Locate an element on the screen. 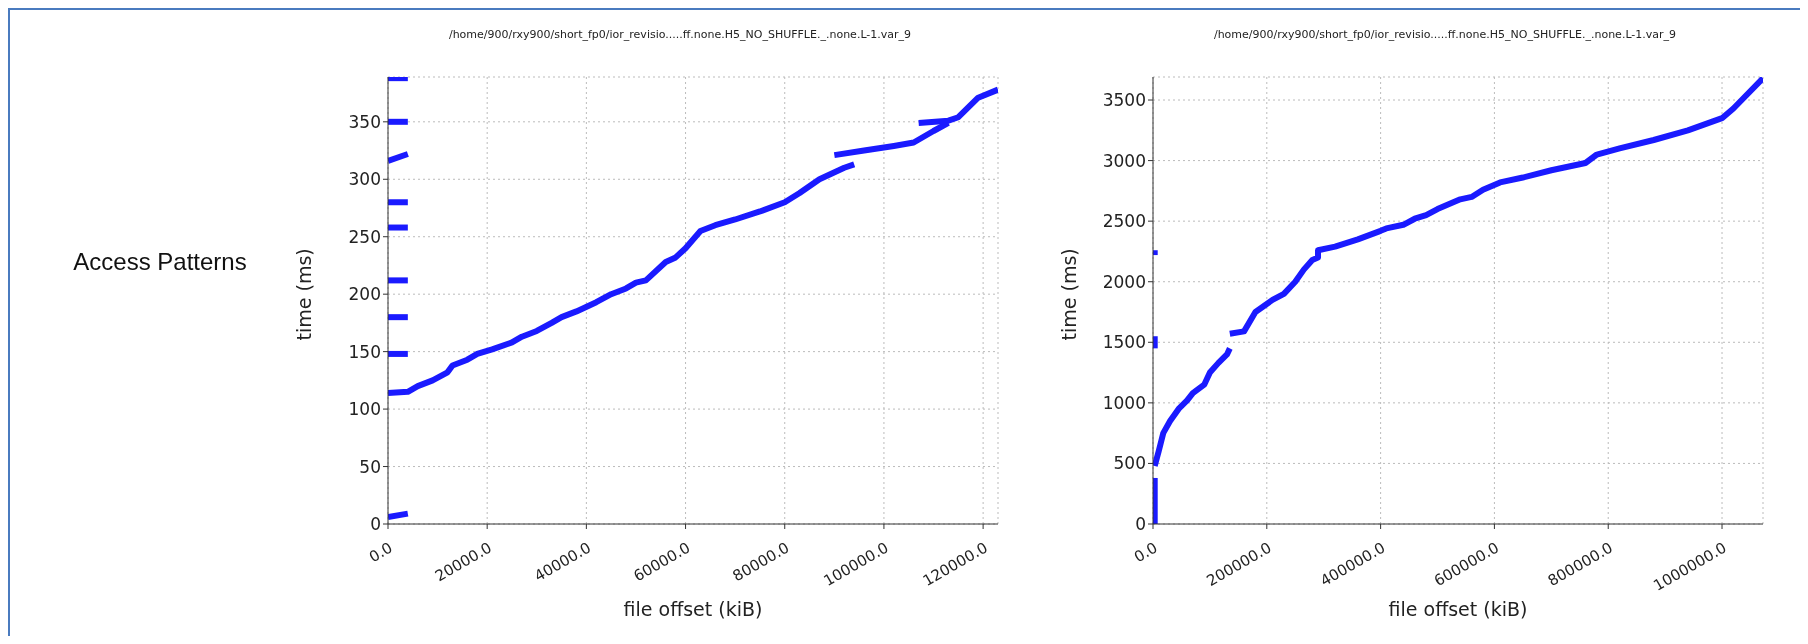 The image size is (1808, 644). y-tick-label: 2000 is located at coordinates (1124, 281).